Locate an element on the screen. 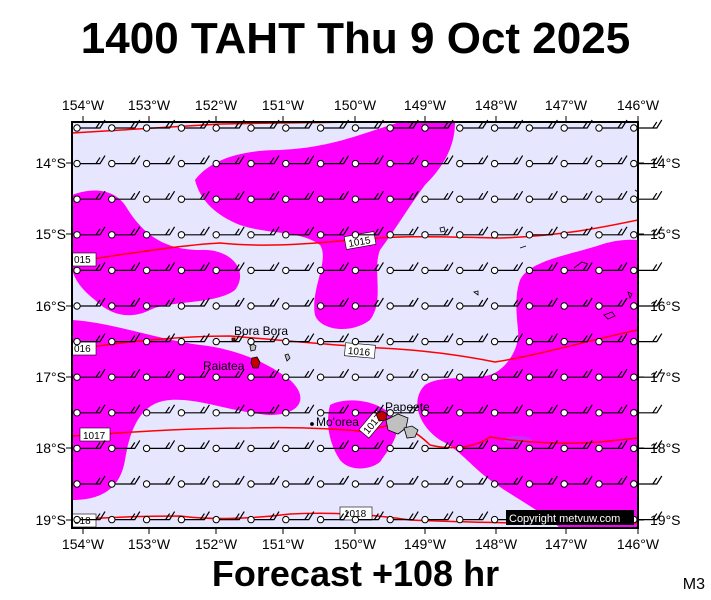 The image size is (711, 600). island-tupai is located at coordinates (233, 339).